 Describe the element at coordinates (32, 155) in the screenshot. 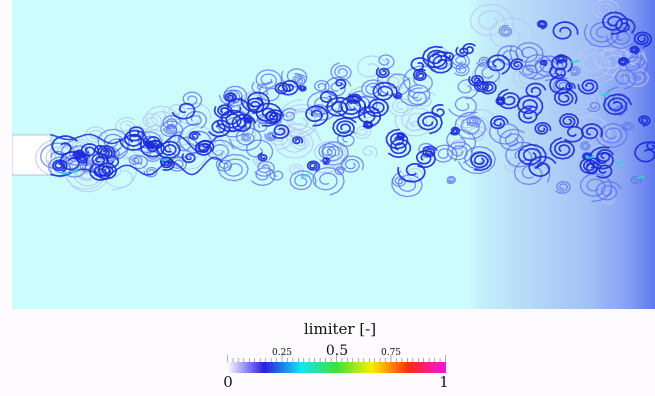

I see `inlet-nozzle` at that location.